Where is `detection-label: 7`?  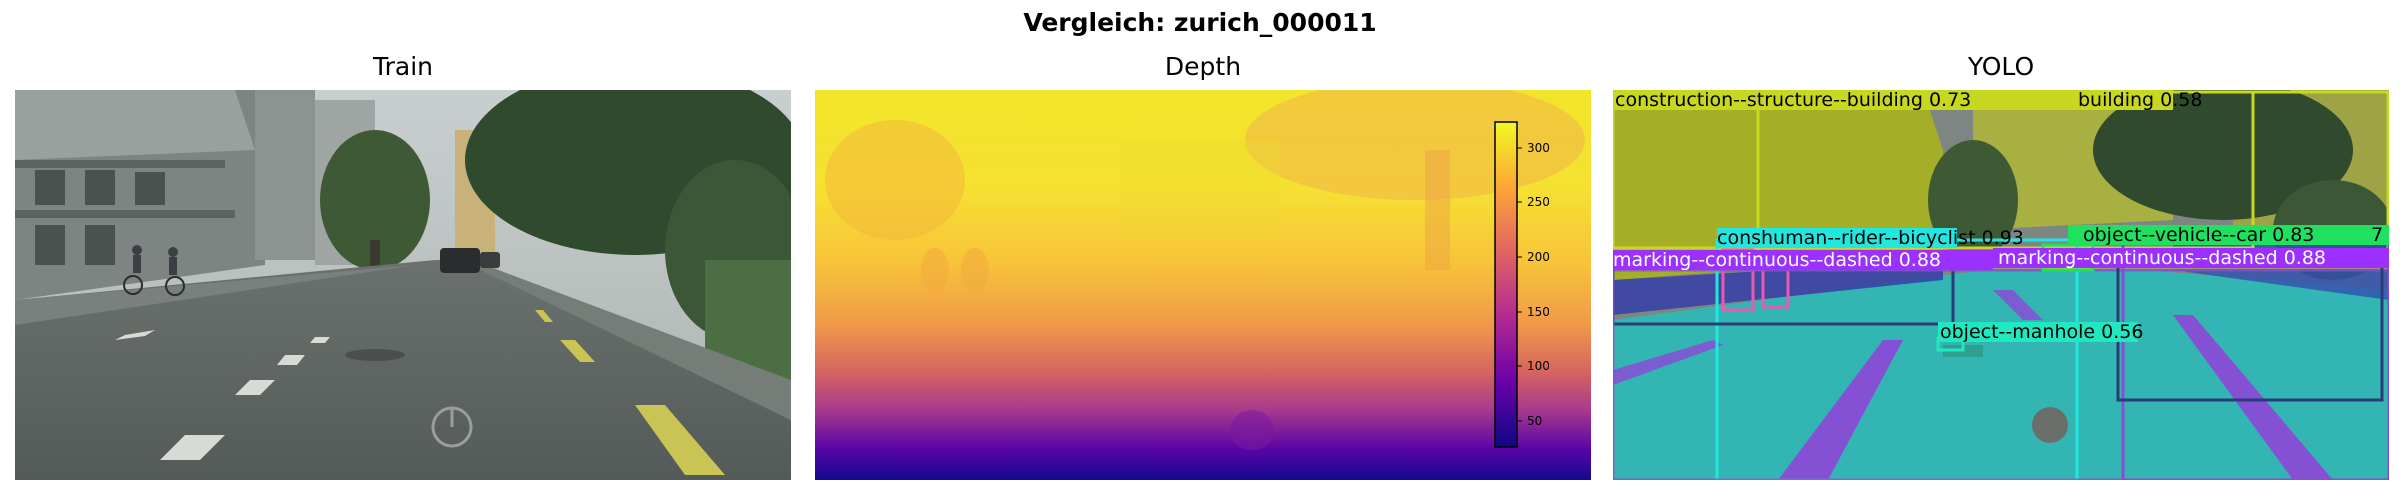 detection-label: 7 is located at coordinates (2377, 235).